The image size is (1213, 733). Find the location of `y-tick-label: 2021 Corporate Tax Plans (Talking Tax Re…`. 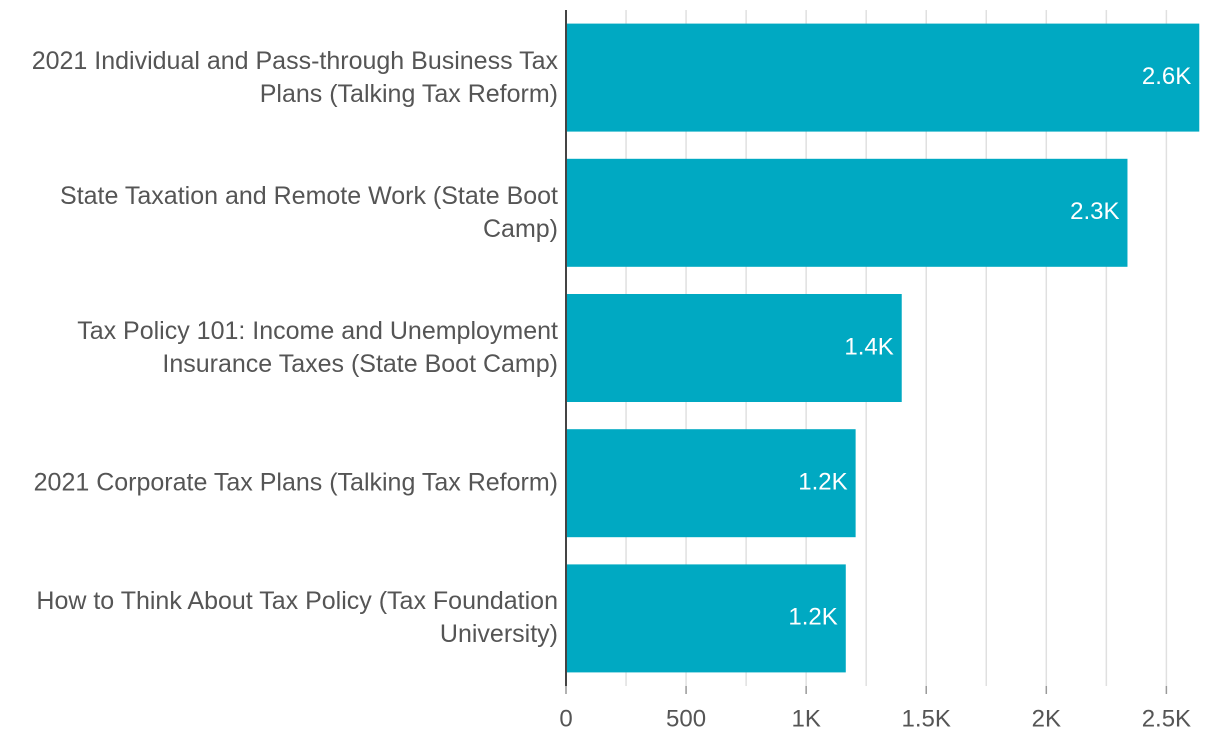

y-tick-label: 2021 Corporate Tax Plans (Talking Tax Re… is located at coordinates (295, 482).